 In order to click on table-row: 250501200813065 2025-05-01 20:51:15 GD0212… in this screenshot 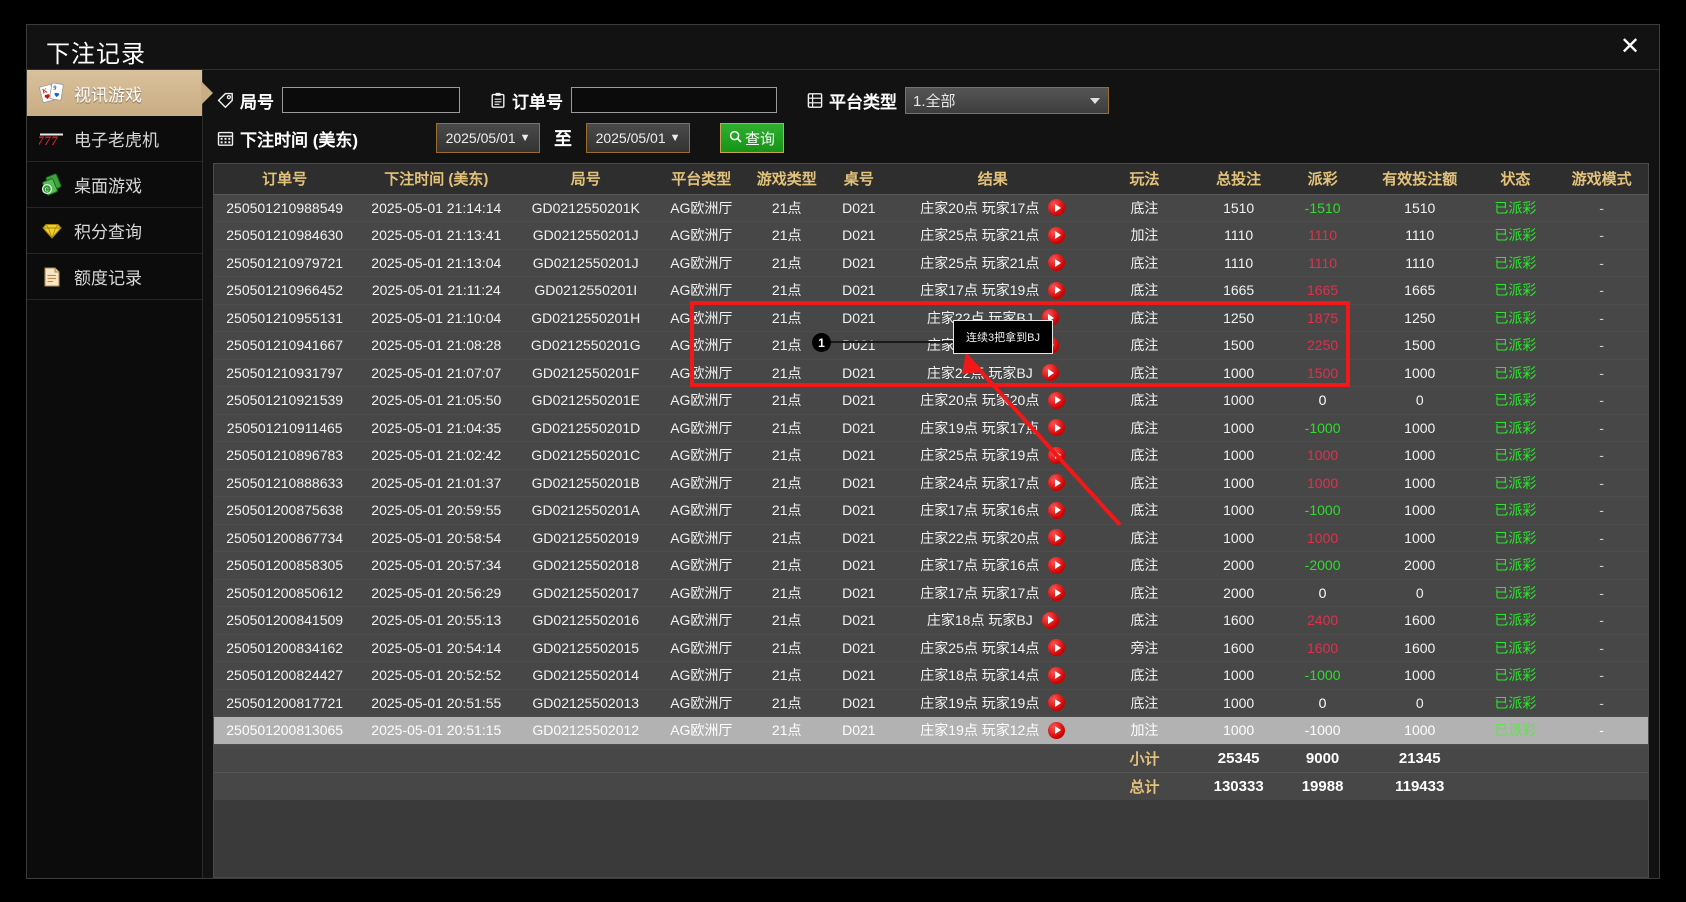, I will do `click(931, 730)`.